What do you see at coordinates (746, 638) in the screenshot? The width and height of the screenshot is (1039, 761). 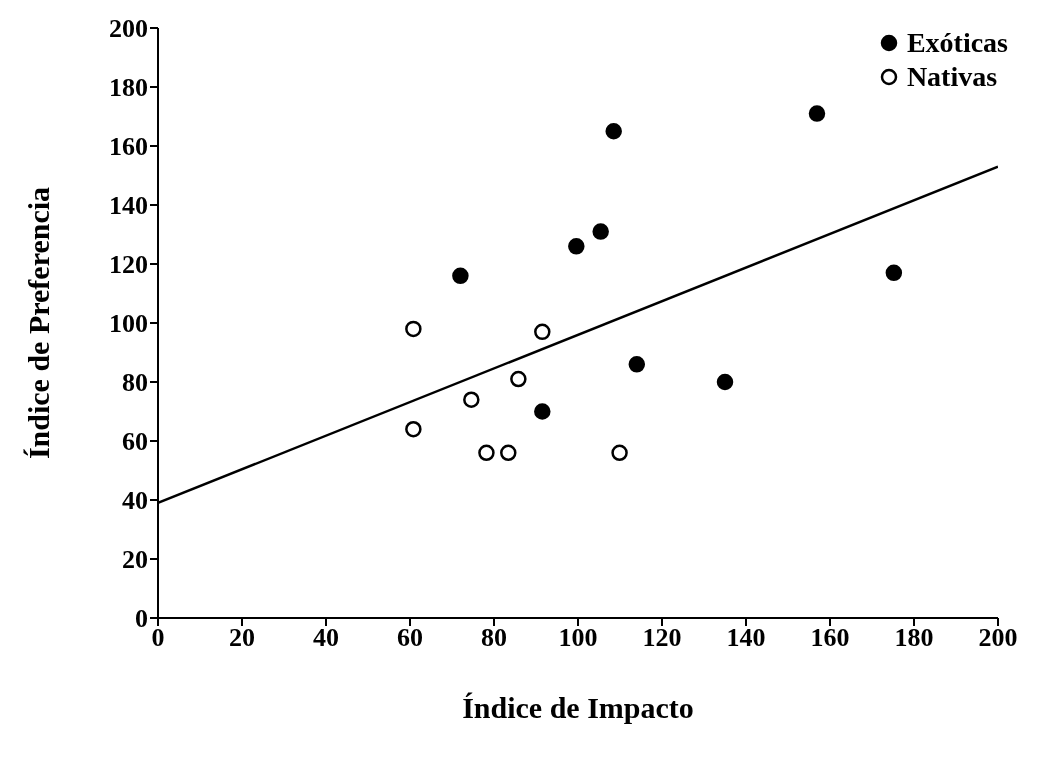 I see `x-tick-label: 140` at bounding box center [746, 638].